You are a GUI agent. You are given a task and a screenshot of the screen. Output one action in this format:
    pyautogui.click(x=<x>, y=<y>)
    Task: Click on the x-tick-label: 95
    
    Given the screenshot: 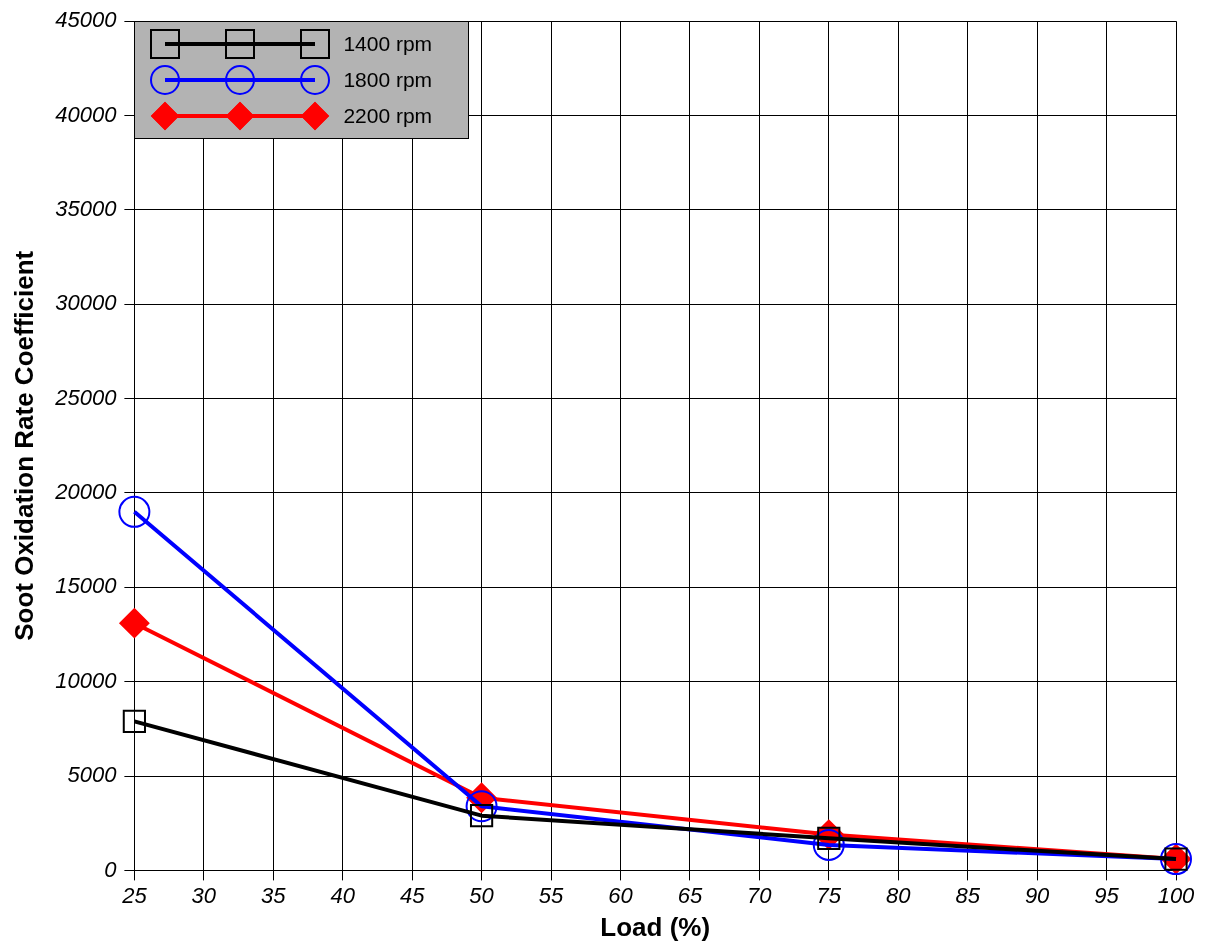 What is the action you would take?
    pyautogui.click(x=1107, y=895)
    